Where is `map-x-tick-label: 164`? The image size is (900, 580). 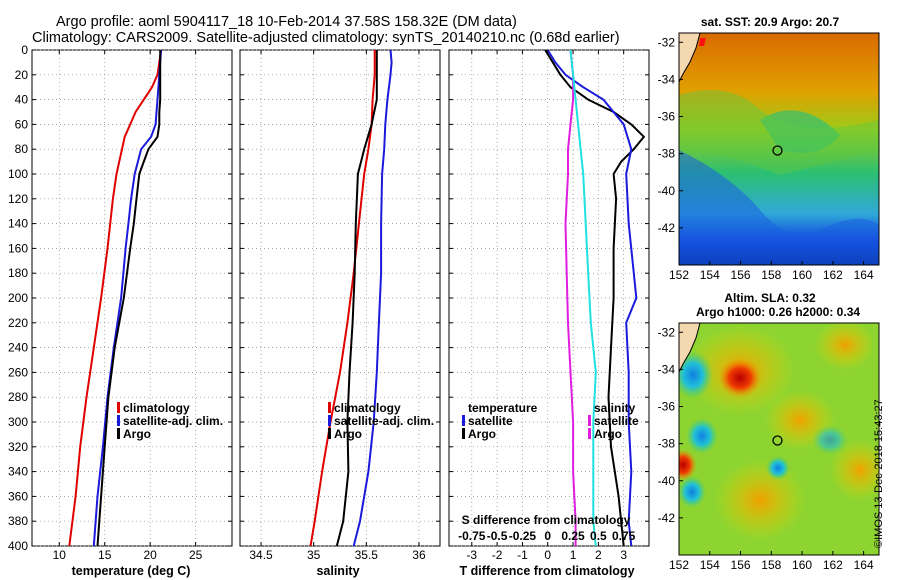 map-x-tick-label: 164 is located at coordinates (864, 565).